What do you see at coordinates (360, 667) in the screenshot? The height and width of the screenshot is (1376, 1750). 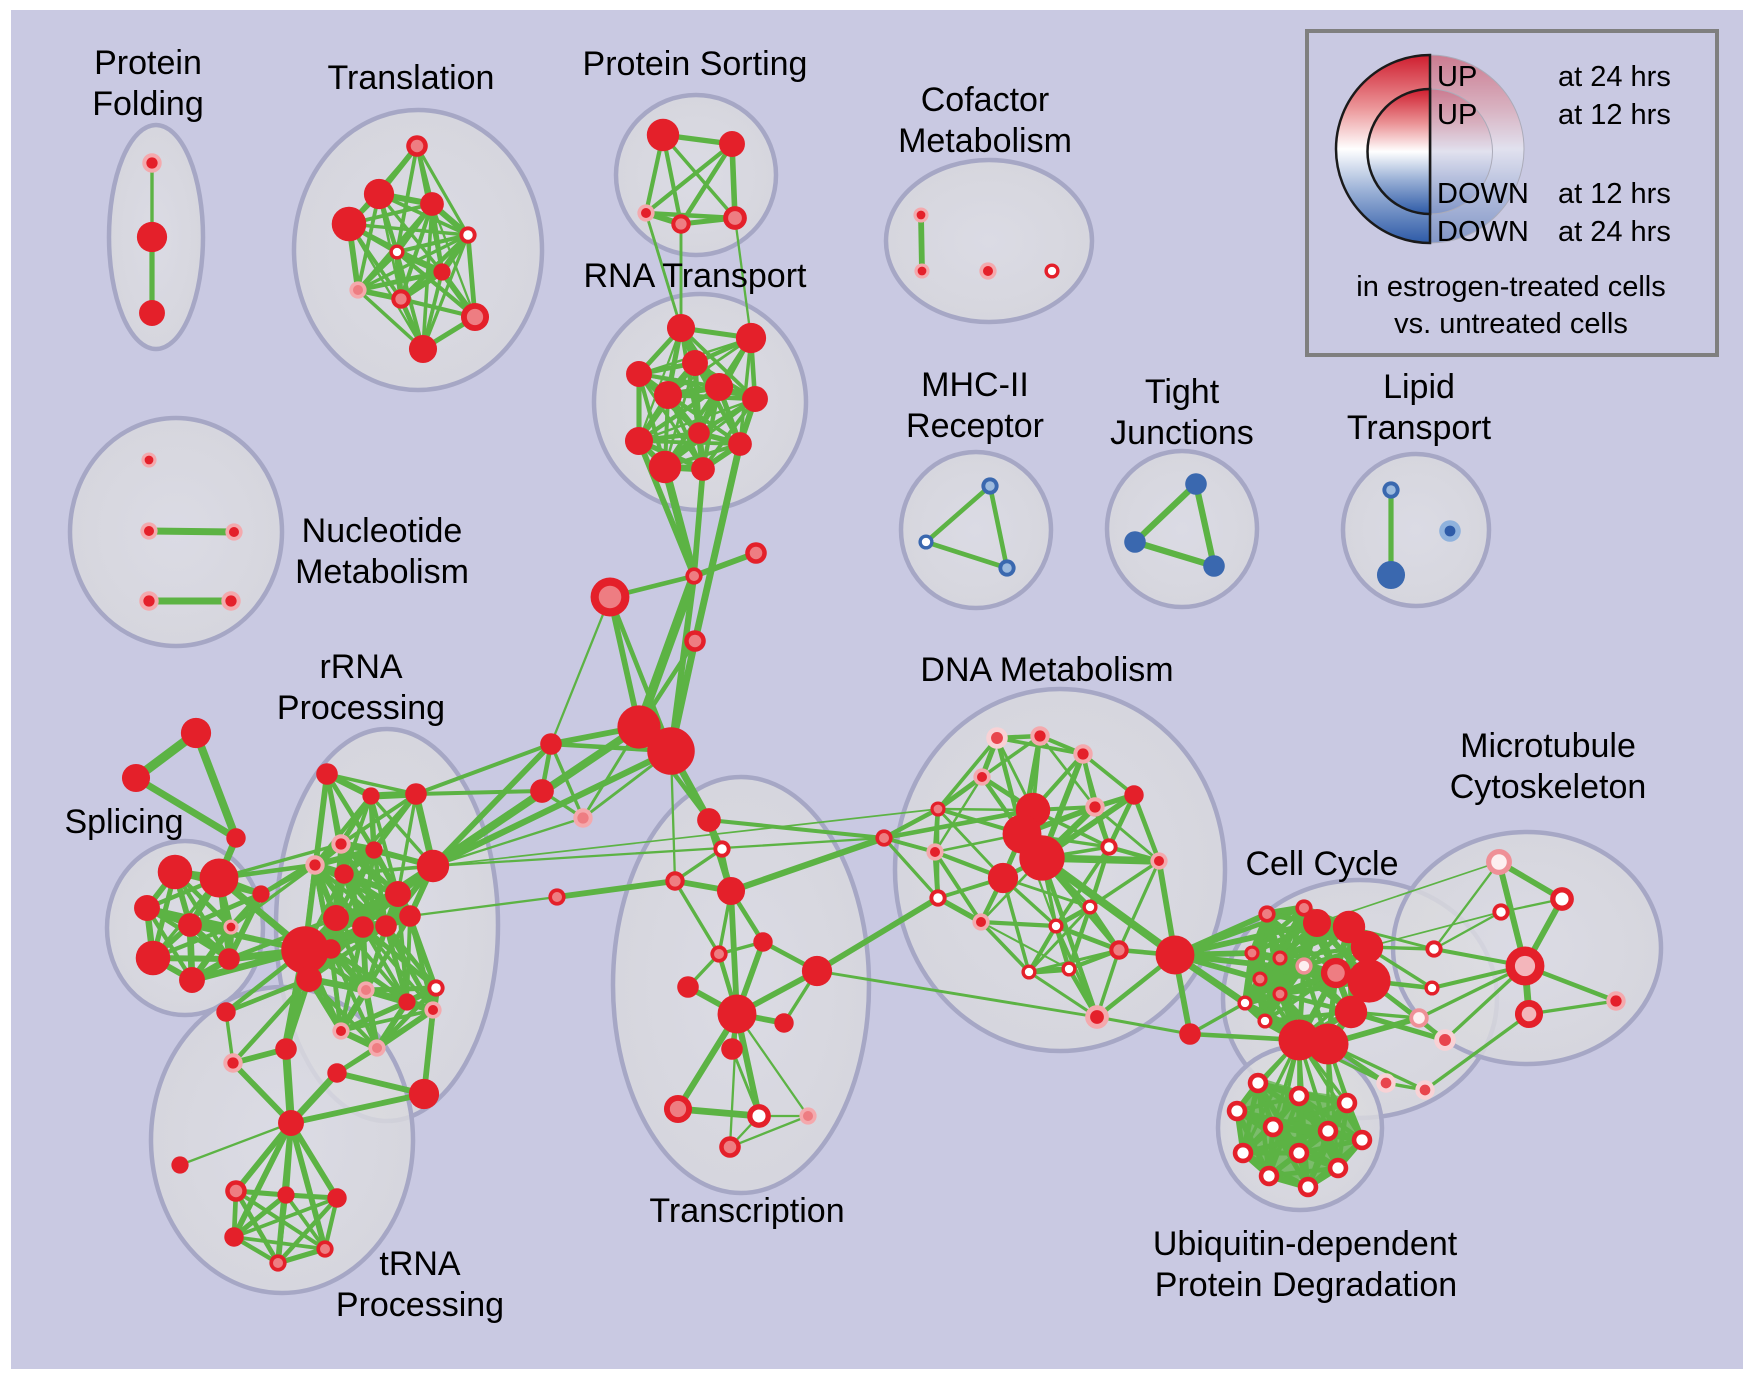 I see `svg-text: rRNA` at bounding box center [360, 667].